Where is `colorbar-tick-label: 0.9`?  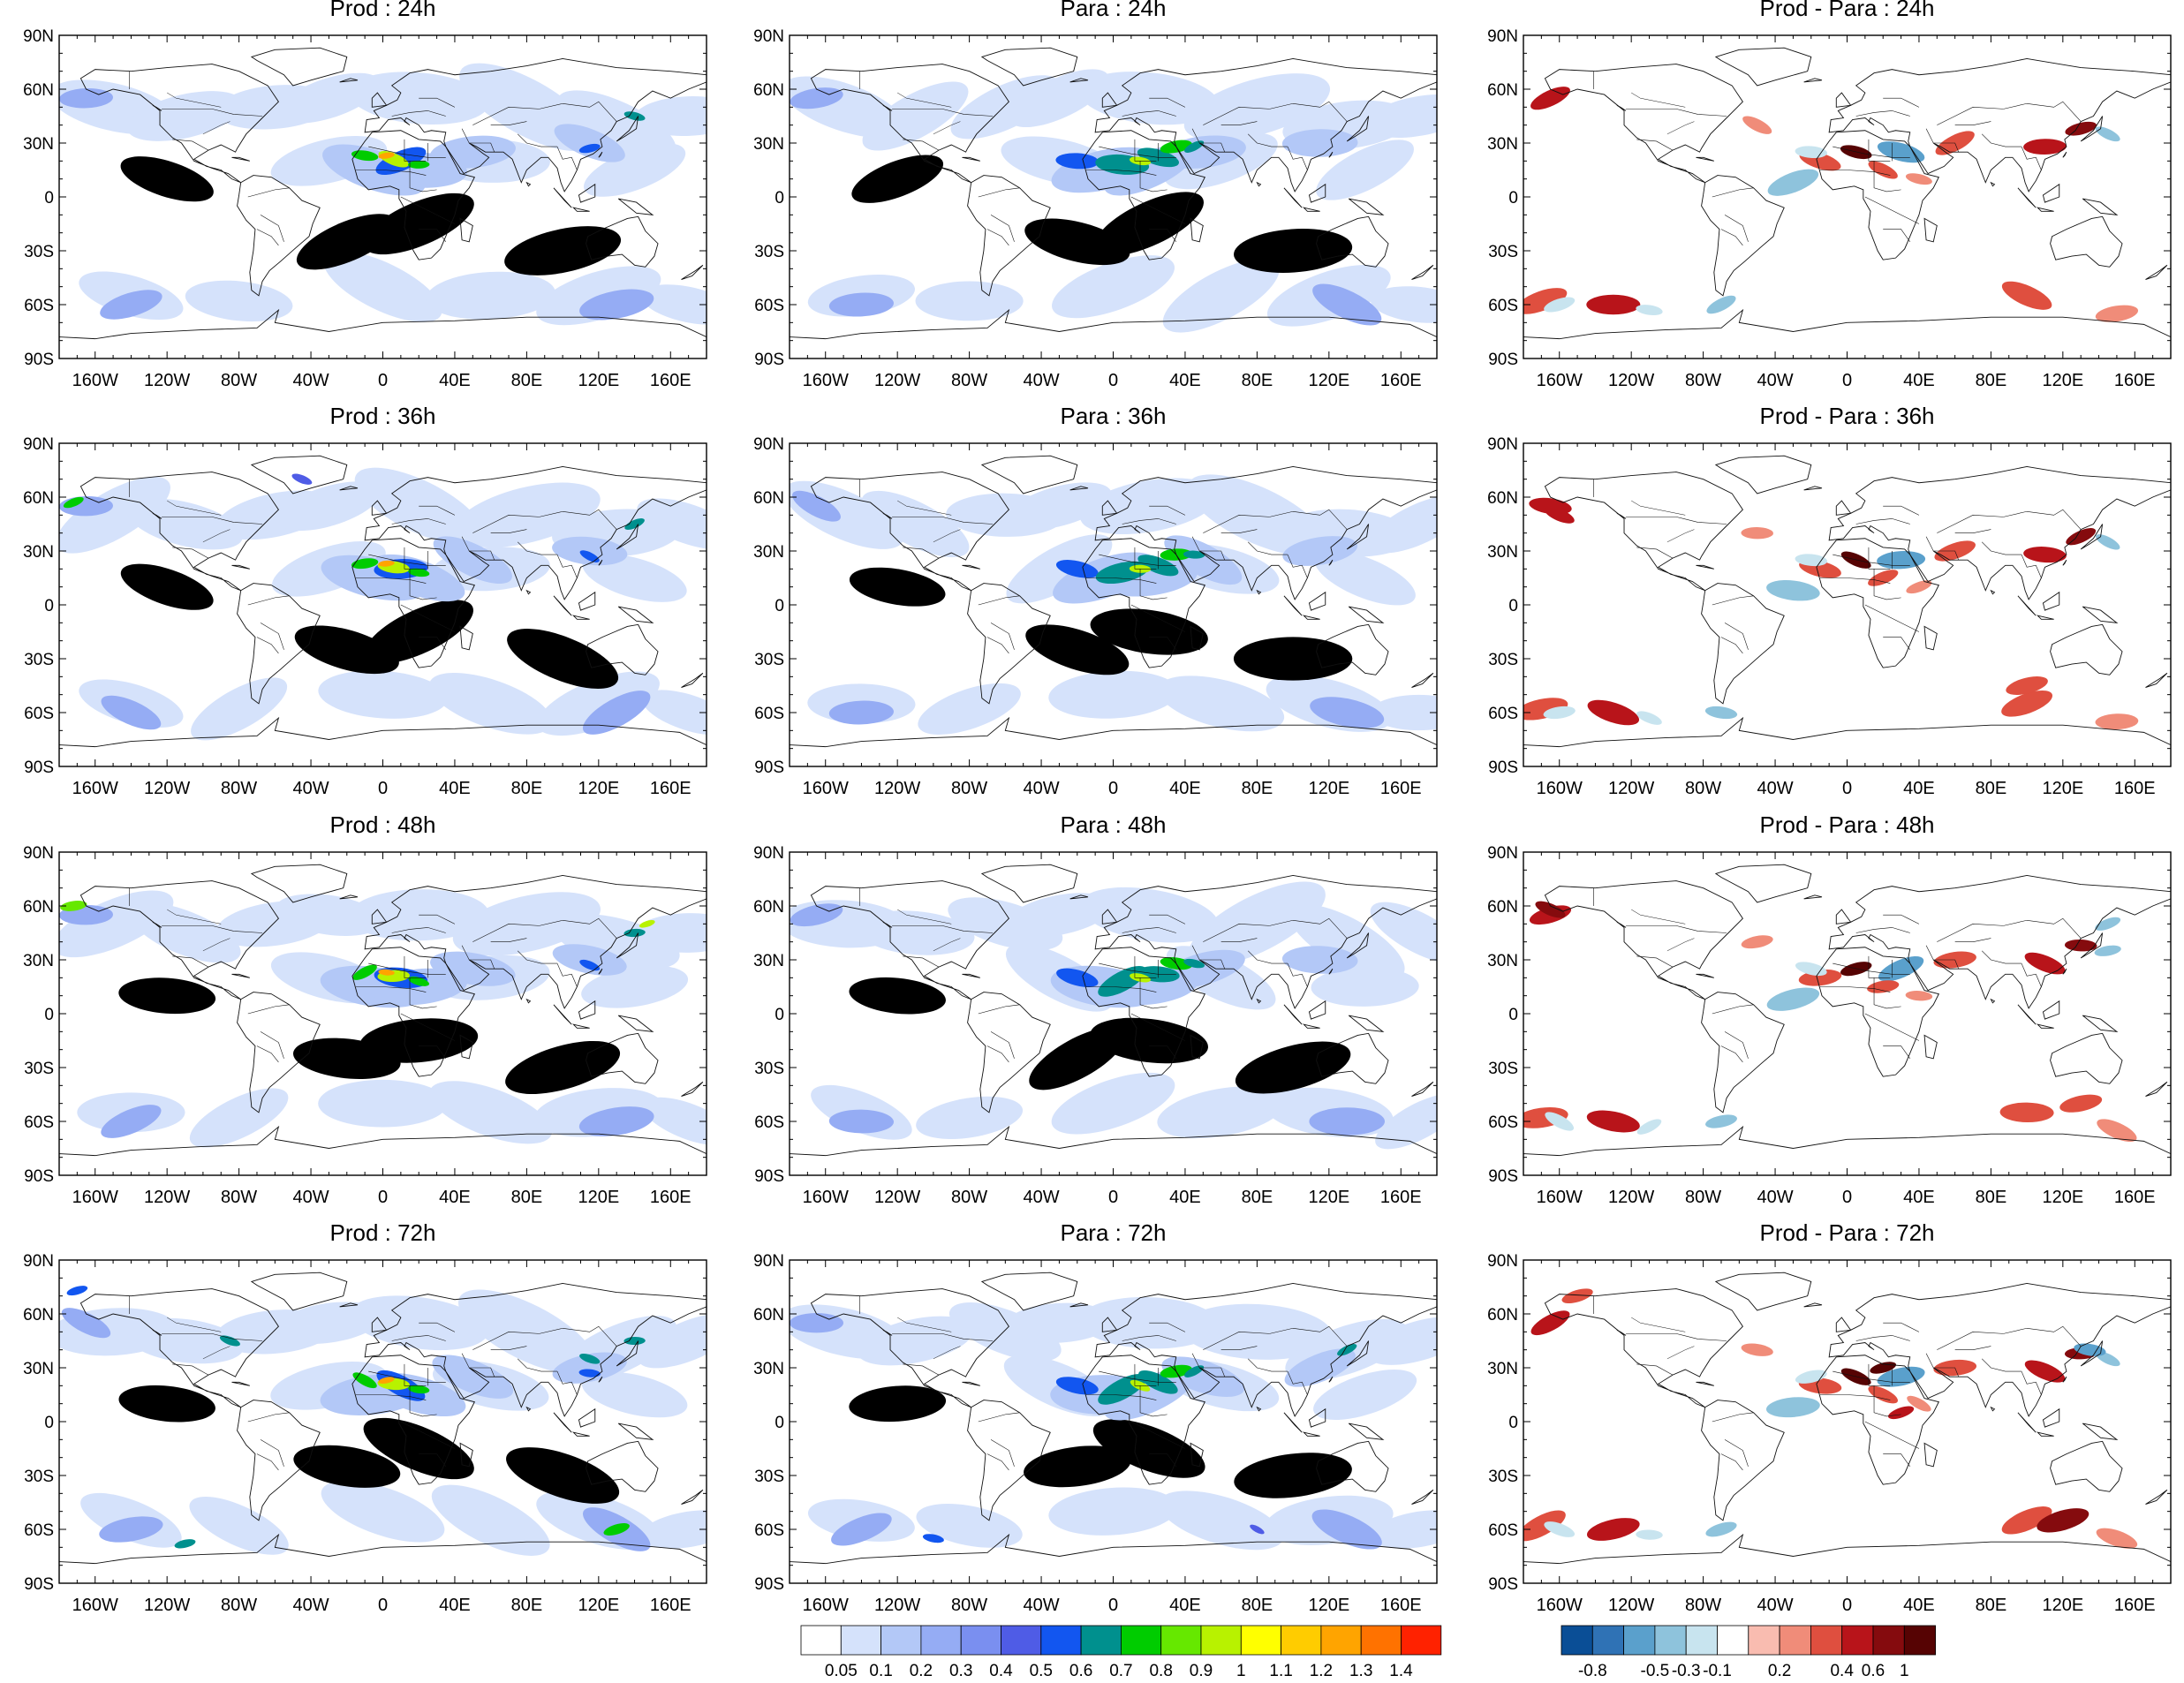 colorbar-tick-label: 0.9 is located at coordinates (1201, 1671).